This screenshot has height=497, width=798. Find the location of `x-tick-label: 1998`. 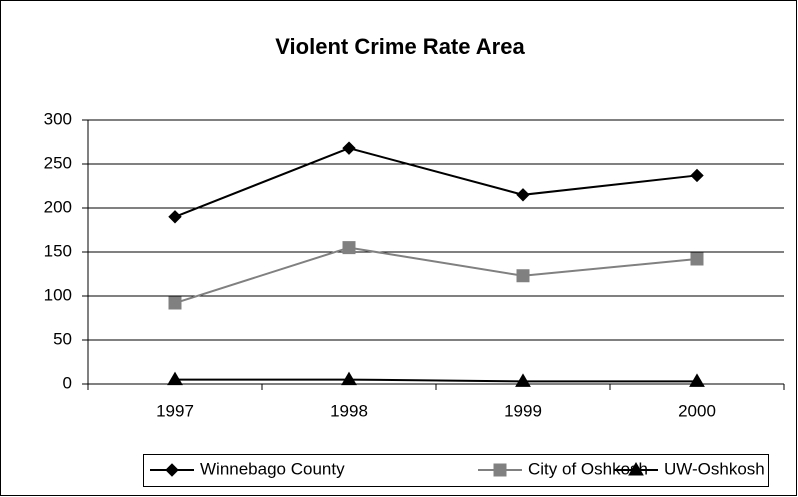

x-tick-label: 1998 is located at coordinates (349, 410).